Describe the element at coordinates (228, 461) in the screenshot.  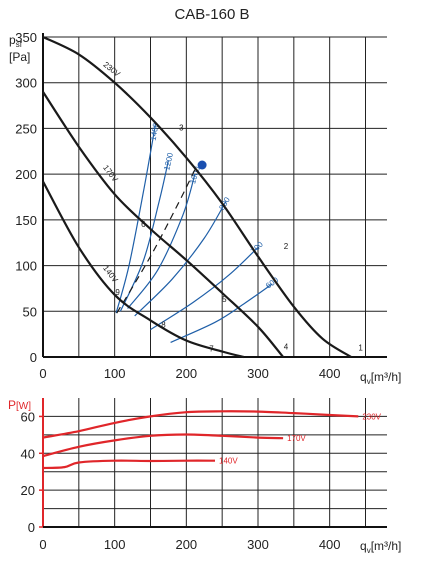
I see `power-curve-label: 140V` at that location.